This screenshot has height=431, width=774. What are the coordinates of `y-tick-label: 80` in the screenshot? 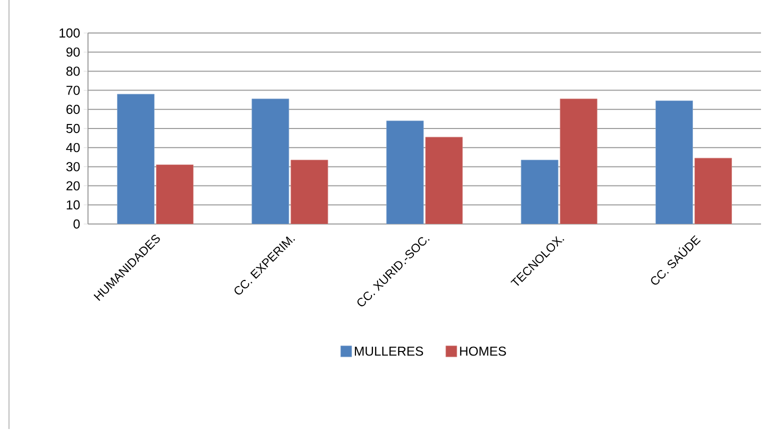 It's located at (73, 71).